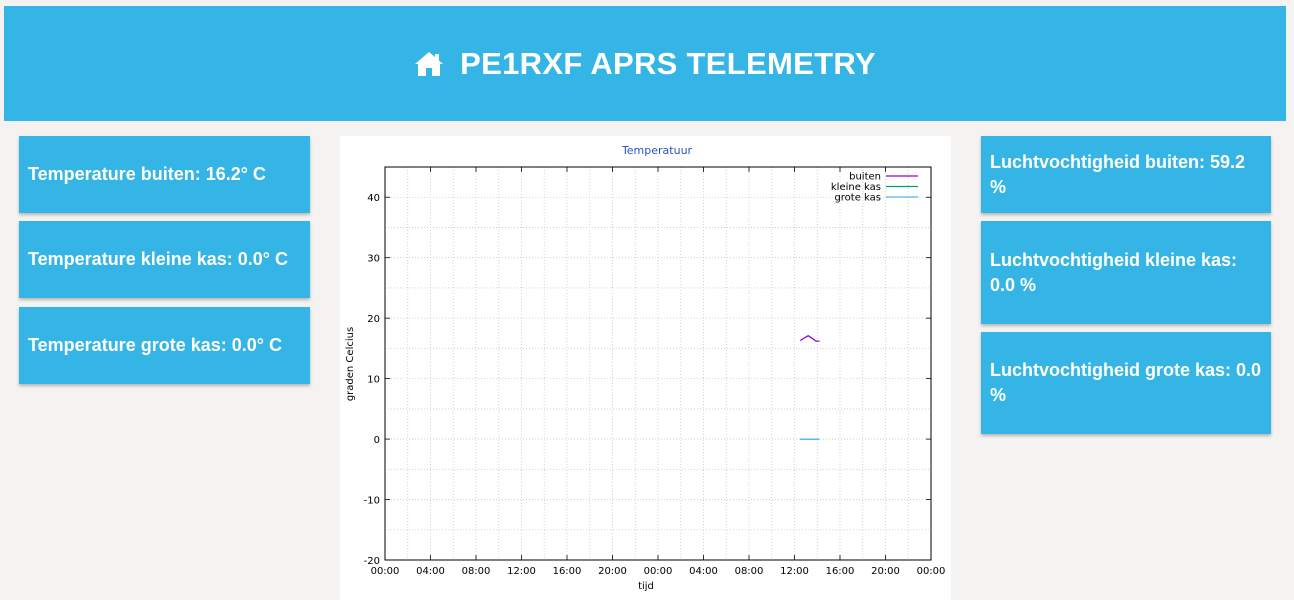 The height and width of the screenshot is (600, 1294). Describe the element at coordinates (372, 501) in the screenshot. I see `y-tick-label: -10` at that location.